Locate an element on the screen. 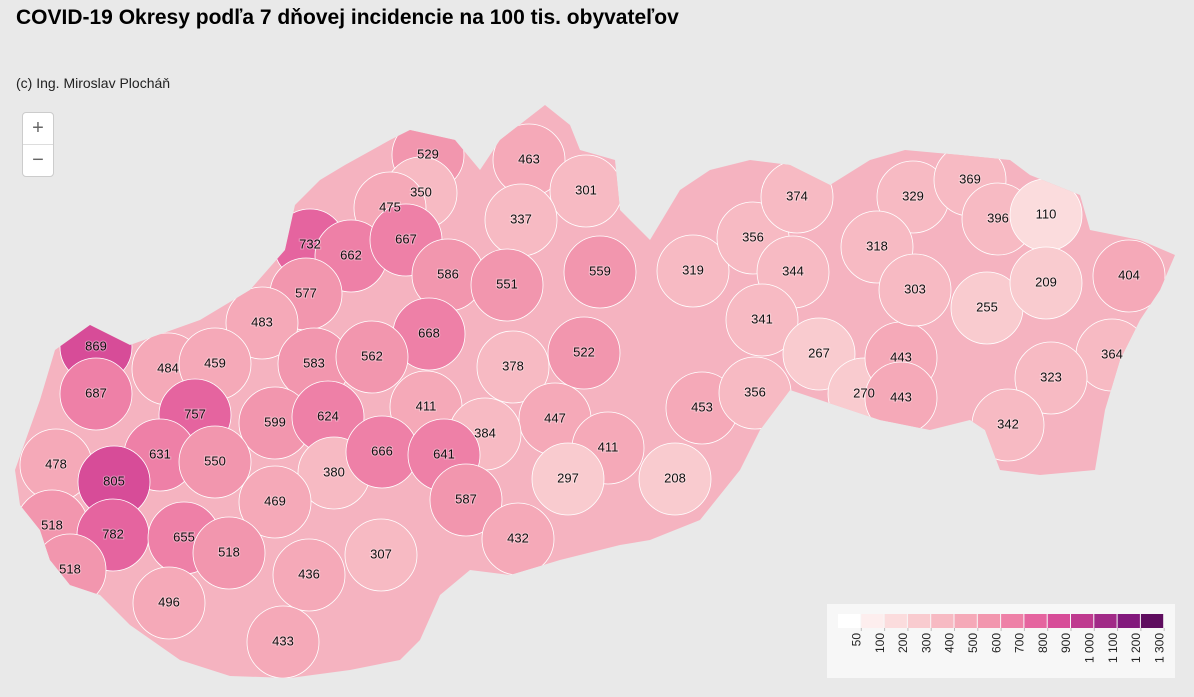 This screenshot has height=697, width=1194. district-value: 319 is located at coordinates (693, 269).